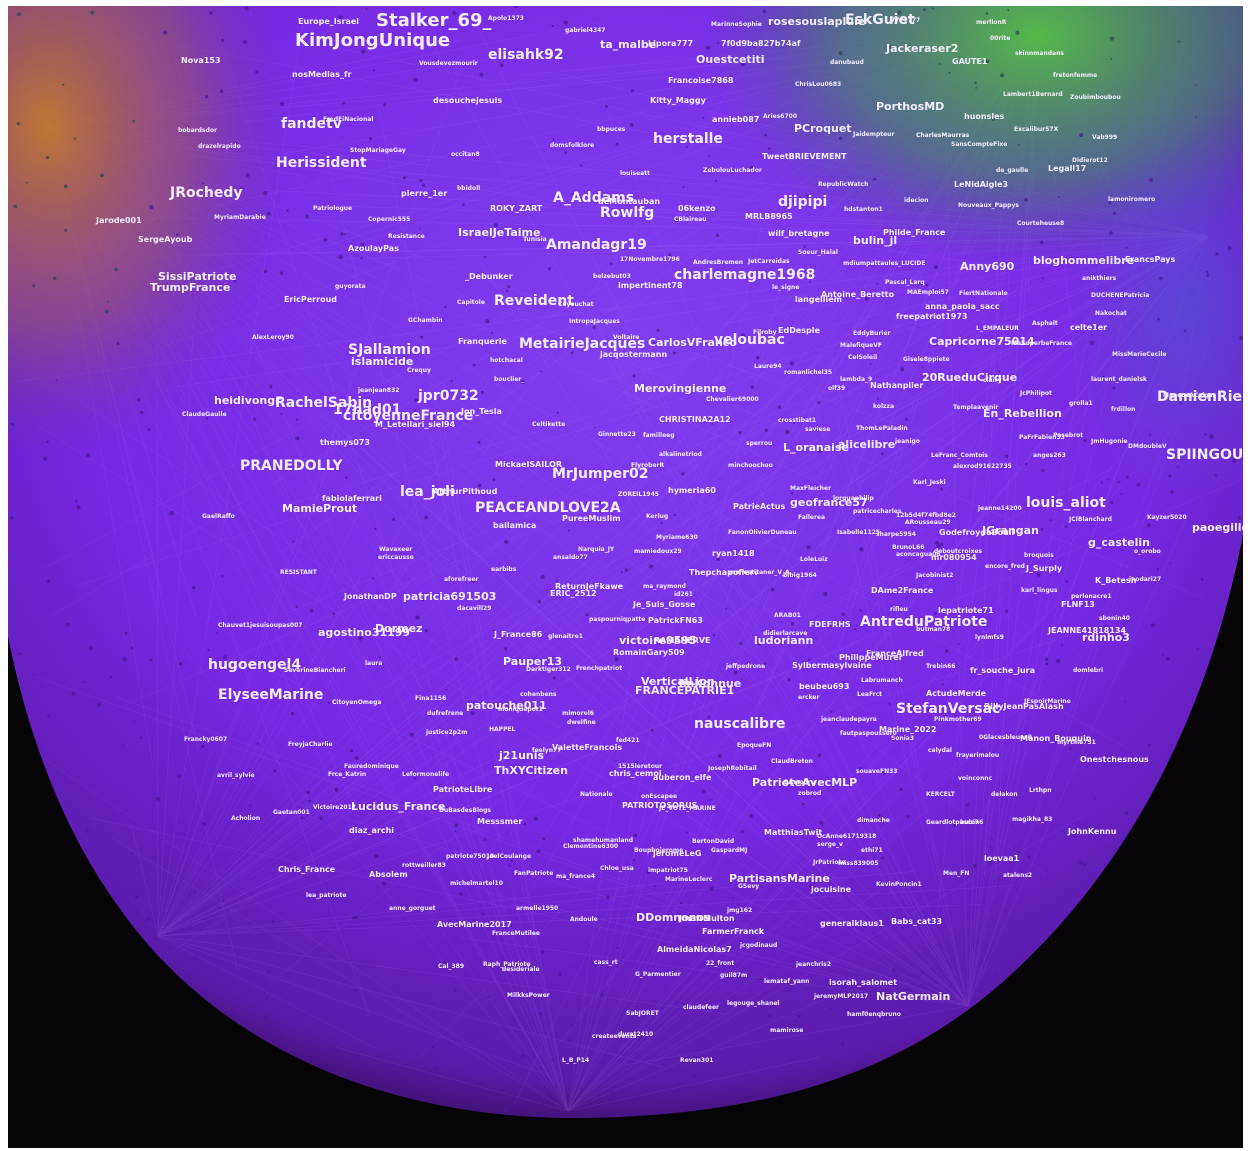 Image resolution: width=1251 pixels, height=1151 pixels. I want to click on node-label: Chauvet1jesuisoupas007, so click(260, 625).